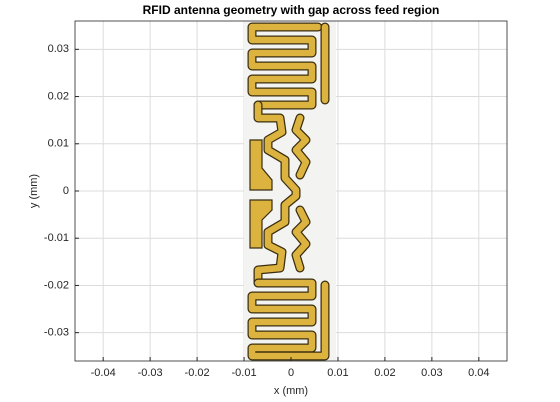 The image size is (560, 402). Describe the element at coordinates (291, 373) in the screenshot. I see `x-tick-label: 0` at that location.